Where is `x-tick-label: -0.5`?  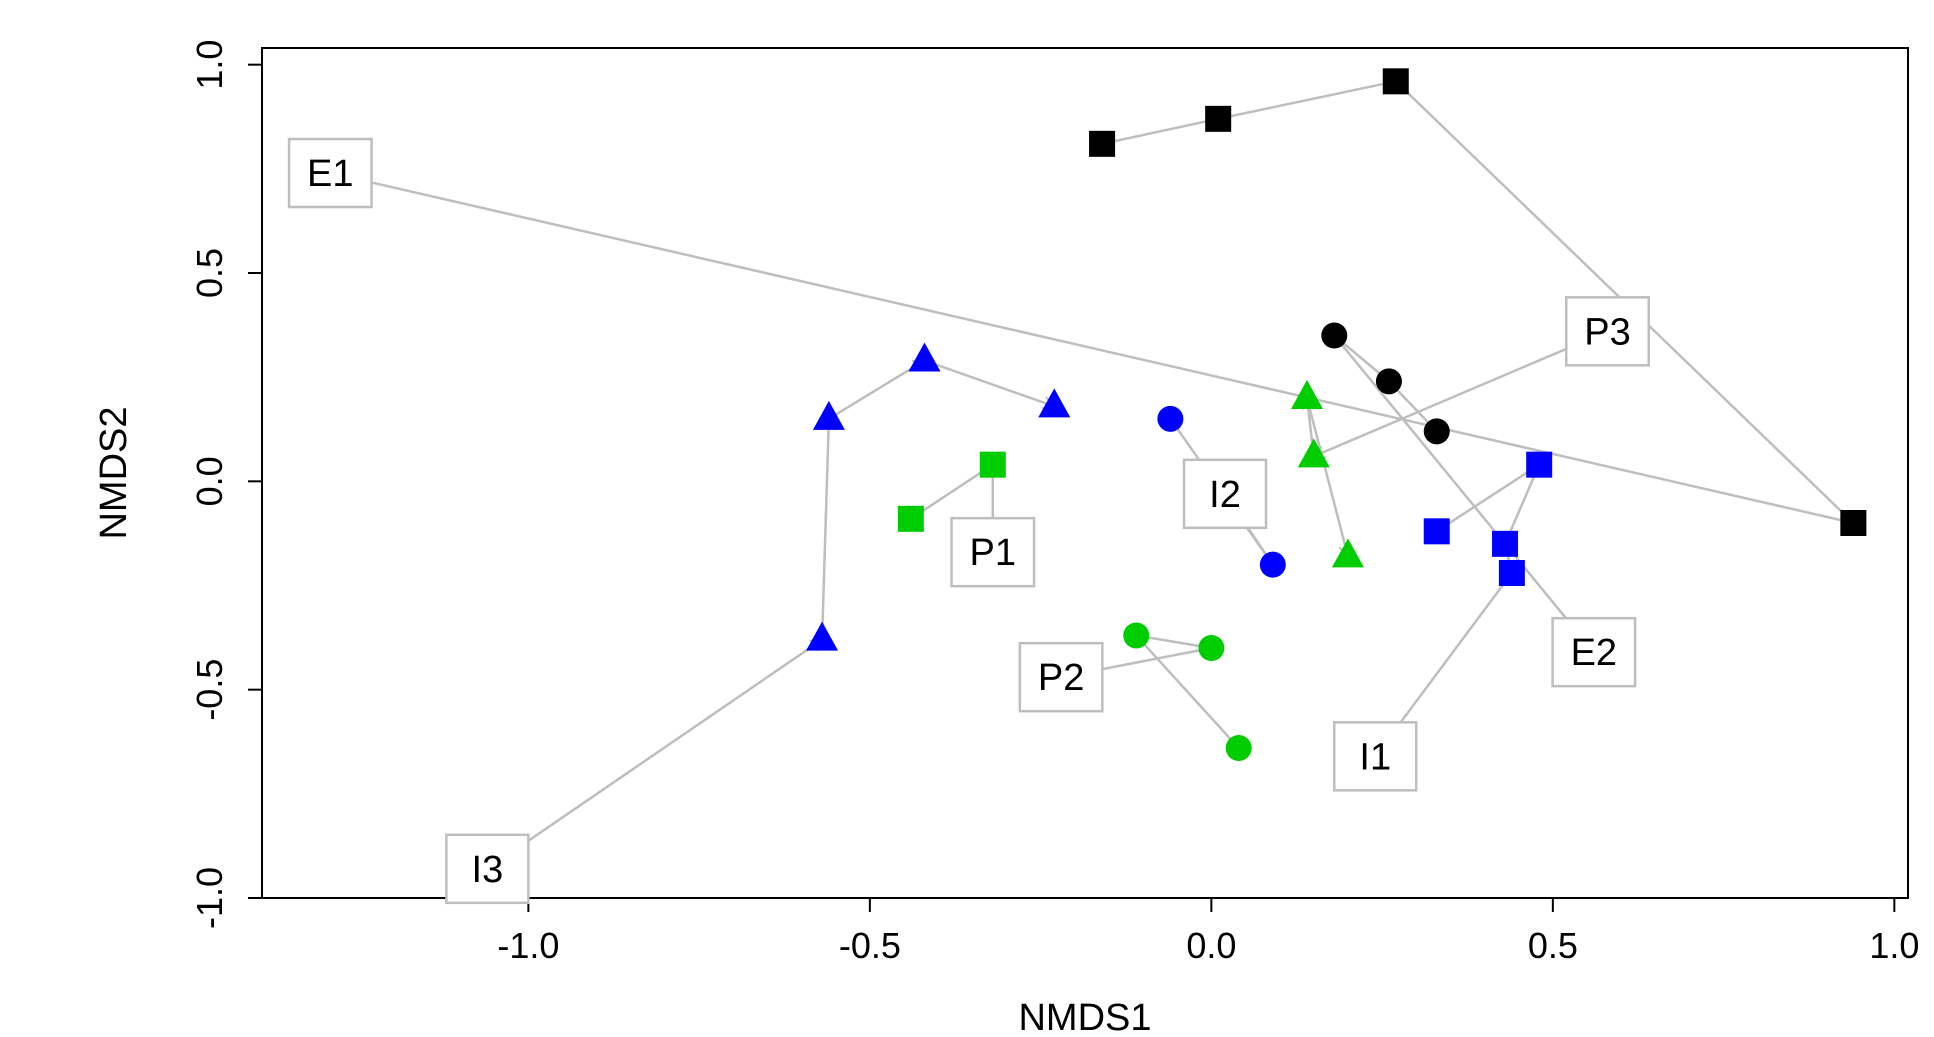 x-tick-label: -0.5 is located at coordinates (870, 945).